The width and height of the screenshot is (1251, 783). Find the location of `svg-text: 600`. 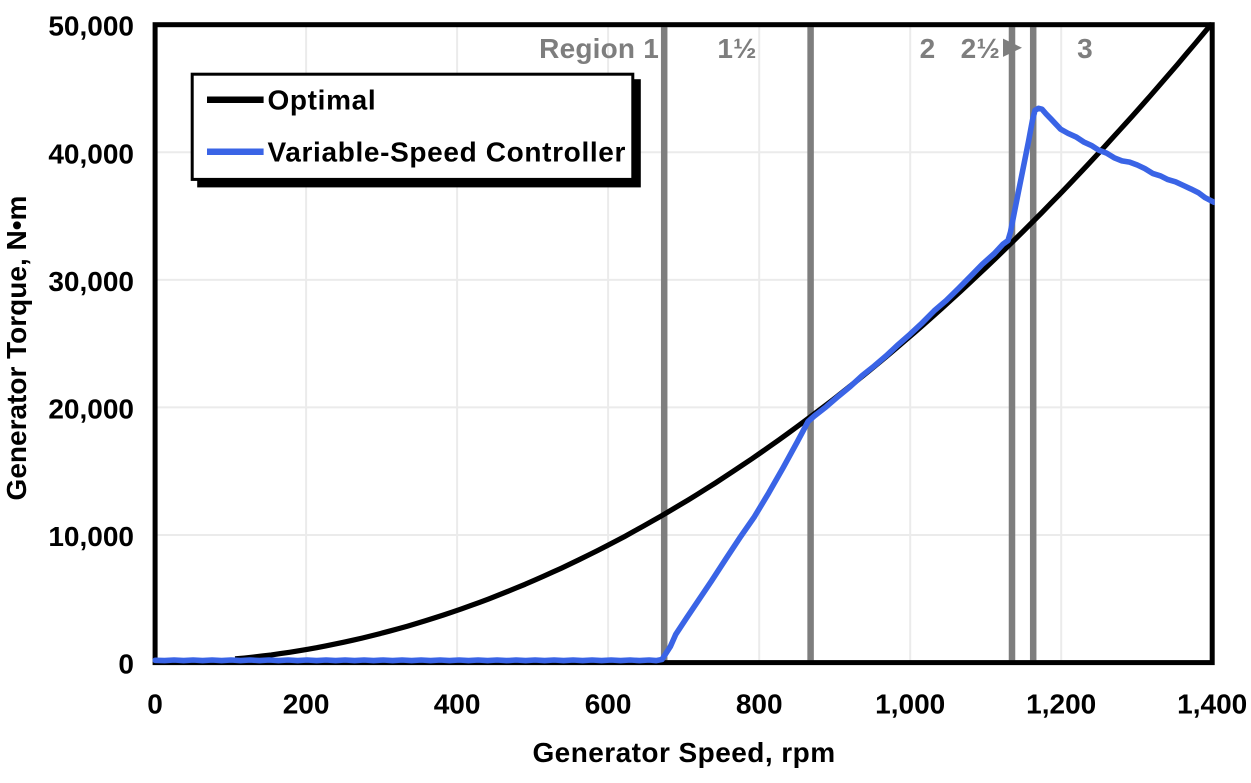

svg-text: 600 is located at coordinates (608, 704).